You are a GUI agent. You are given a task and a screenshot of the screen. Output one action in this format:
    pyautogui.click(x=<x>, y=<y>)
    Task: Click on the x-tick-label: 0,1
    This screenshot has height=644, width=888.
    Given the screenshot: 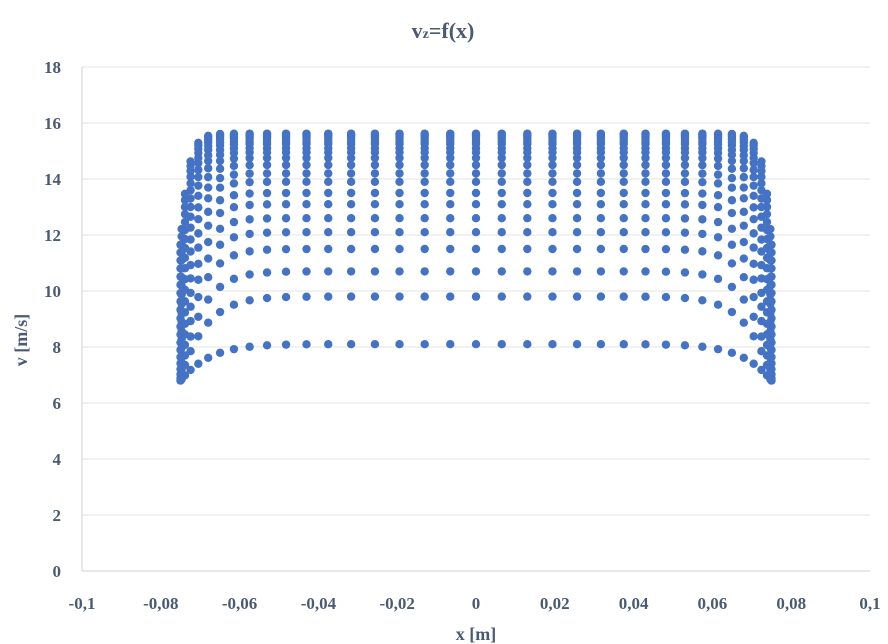 What is the action you would take?
    pyautogui.click(x=869, y=603)
    